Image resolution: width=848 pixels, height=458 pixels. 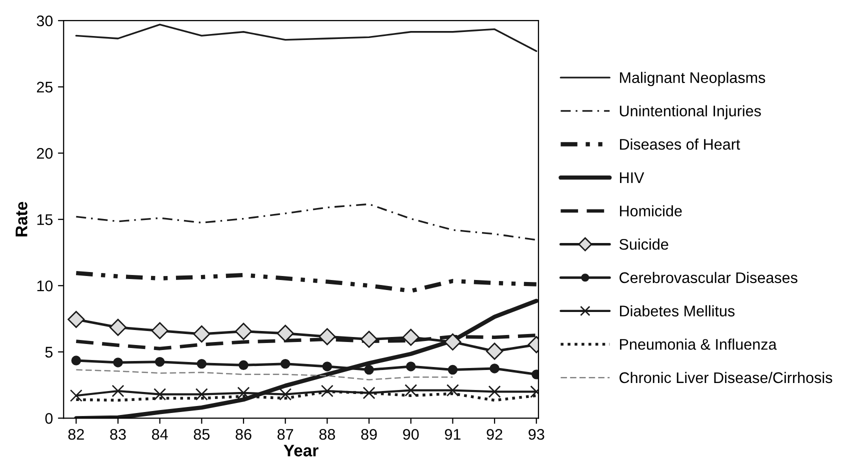 What do you see at coordinates (327, 434) in the screenshot?
I see `x-tick-label: 88` at bounding box center [327, 434].